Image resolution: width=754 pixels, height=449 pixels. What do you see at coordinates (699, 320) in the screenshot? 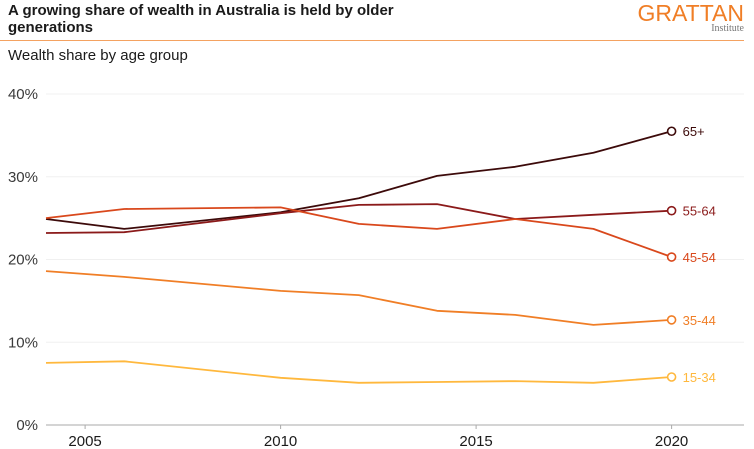
I see `series-label-35-44: 35-44` at bounding box center [699, 320].